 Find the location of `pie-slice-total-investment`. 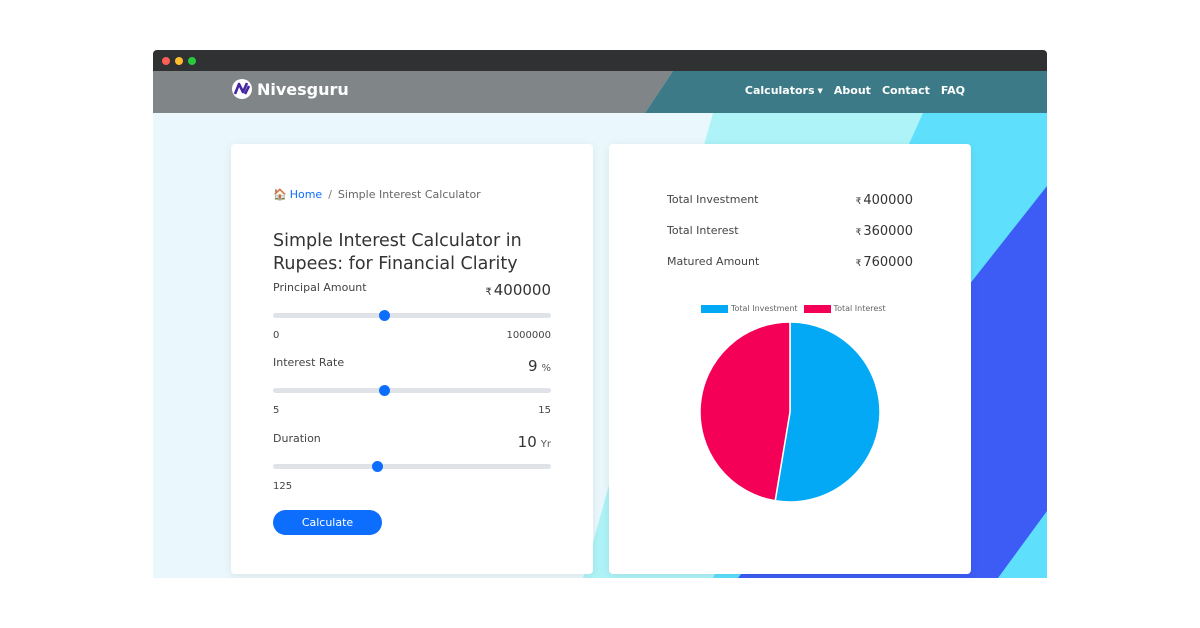

pie-slice-total-investment is located at coordinates (827, 412).